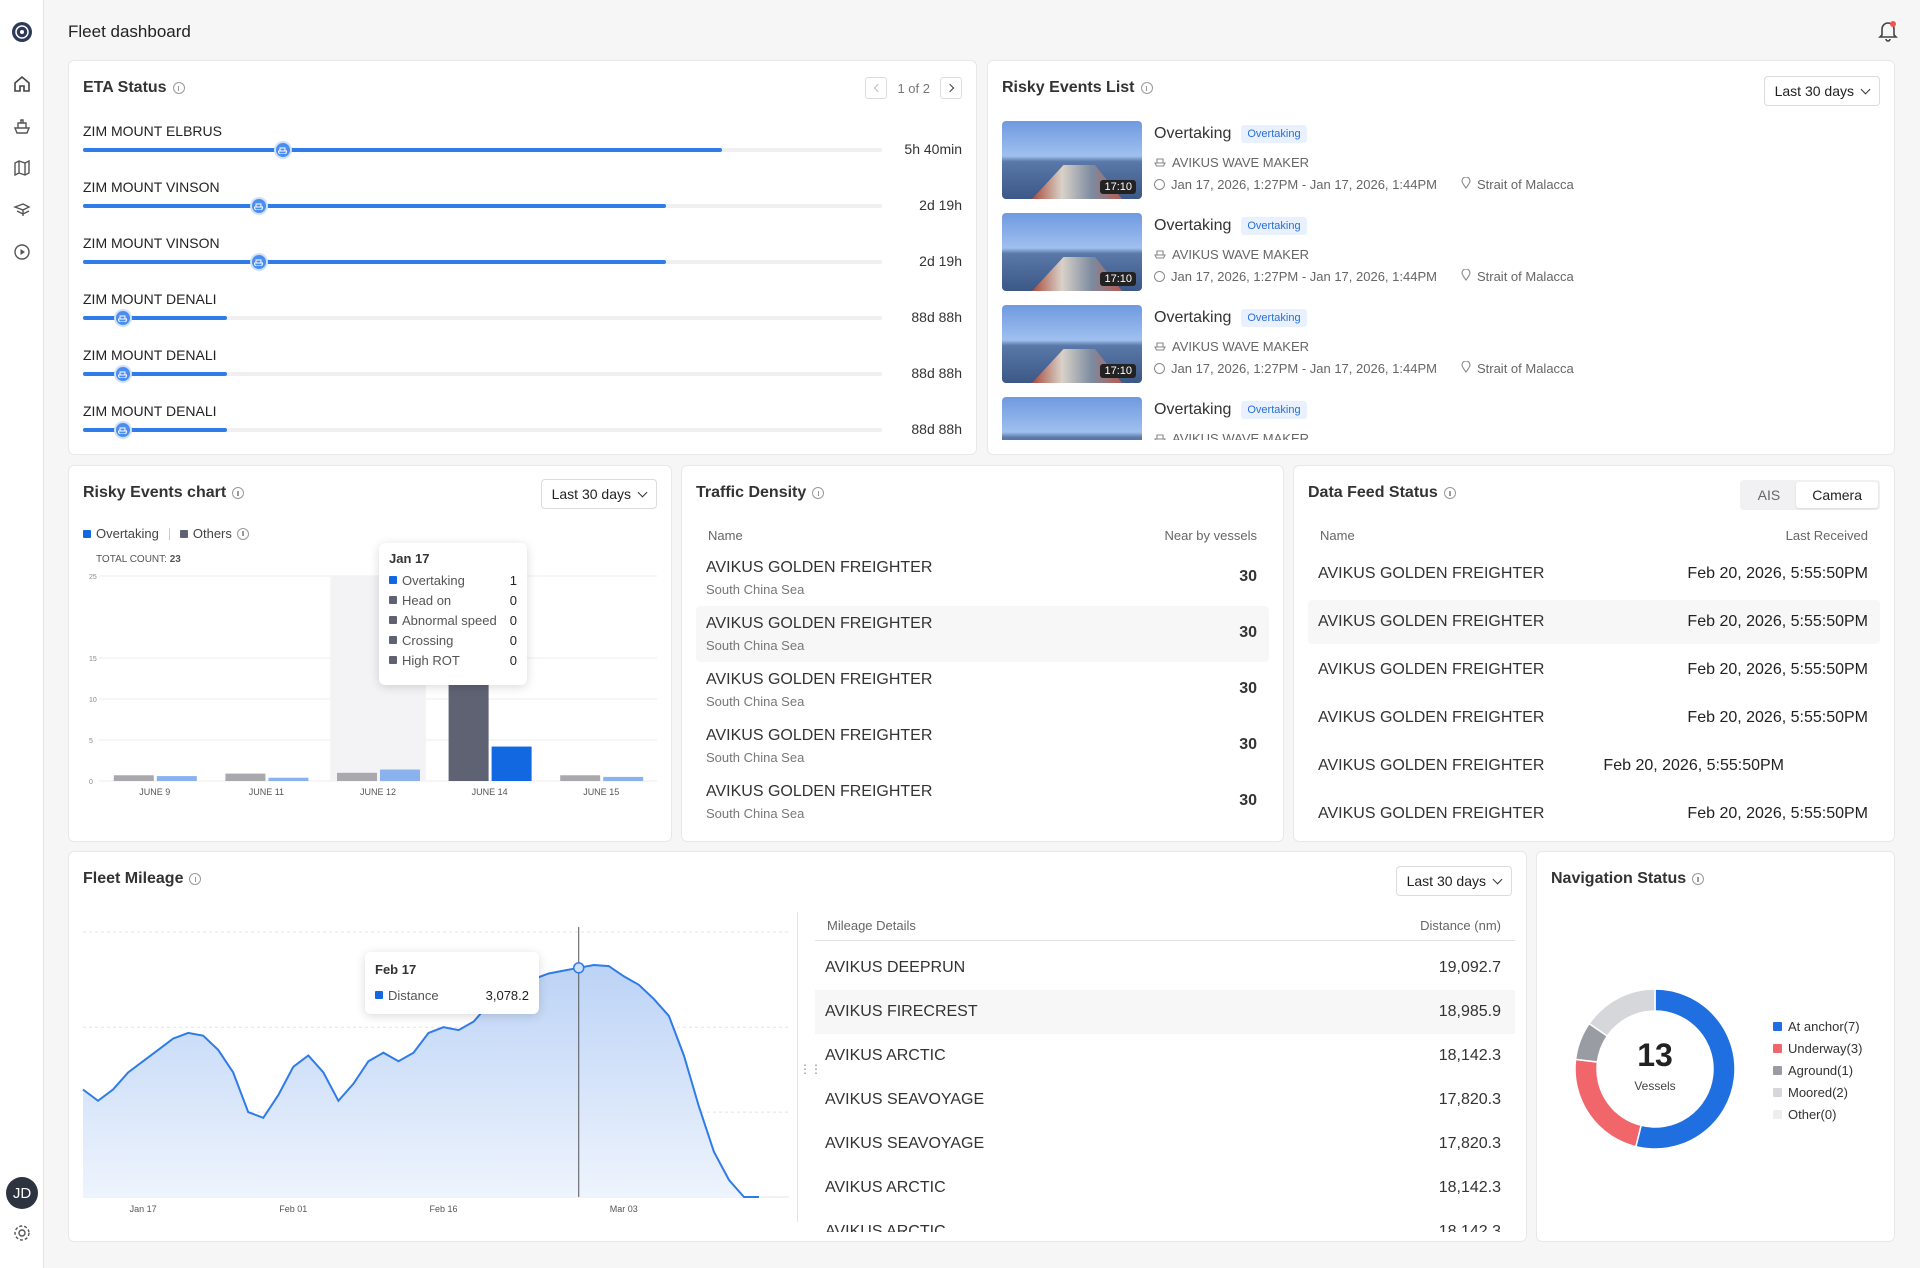 The image size is (1920, 1268). Describe the element at coordinates (22, 1193) in the screenshot. I see `avatar: JD` at that location.